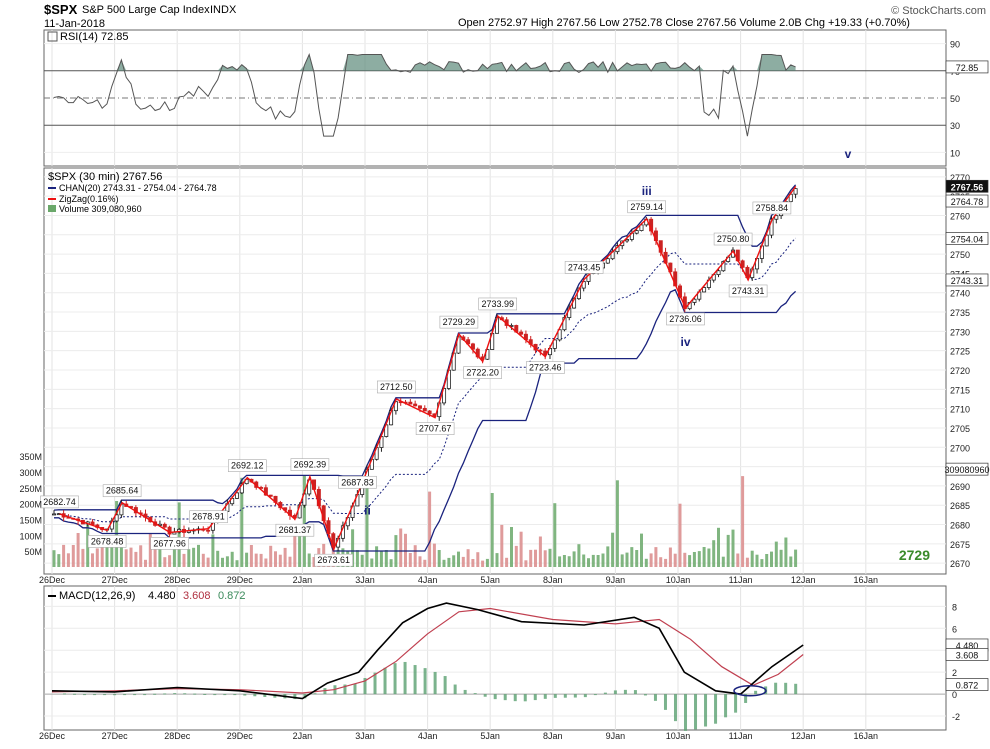 The height and width of the screenshot is (749, 990). What do you see at coordinates (247, 466) in the screenshot?
I see `pivot-label: 2692.12` at bounding box center [247, 466].